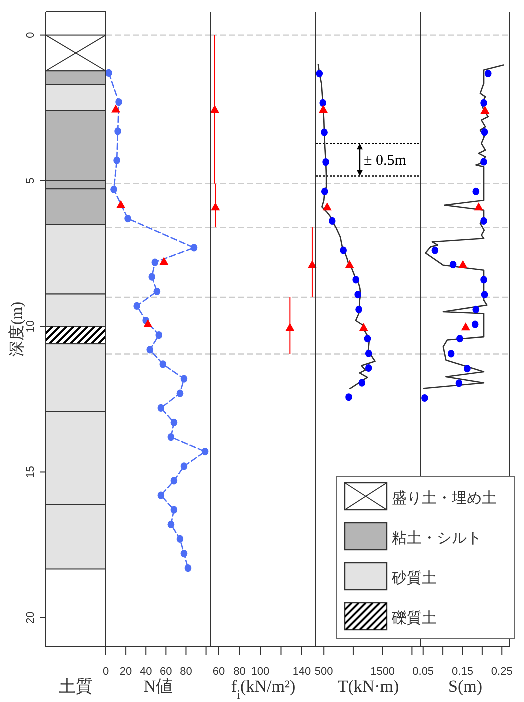 The image size is (524, 702). Describe the element at coordinates (463, 672) in the screenshot. I see `x-tick-label: 0.15` at that location.